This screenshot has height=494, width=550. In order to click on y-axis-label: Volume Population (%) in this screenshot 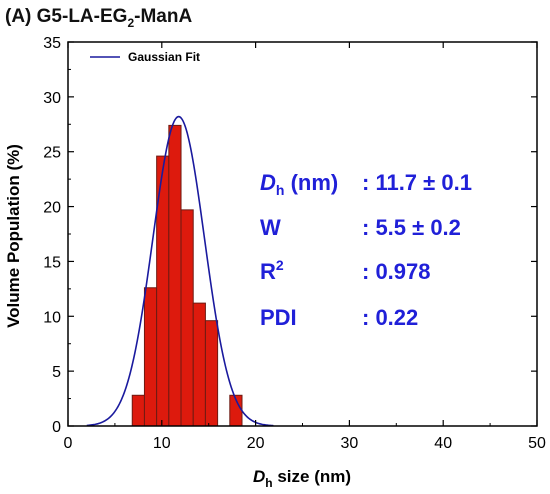, I will do `click(13, 236)`.